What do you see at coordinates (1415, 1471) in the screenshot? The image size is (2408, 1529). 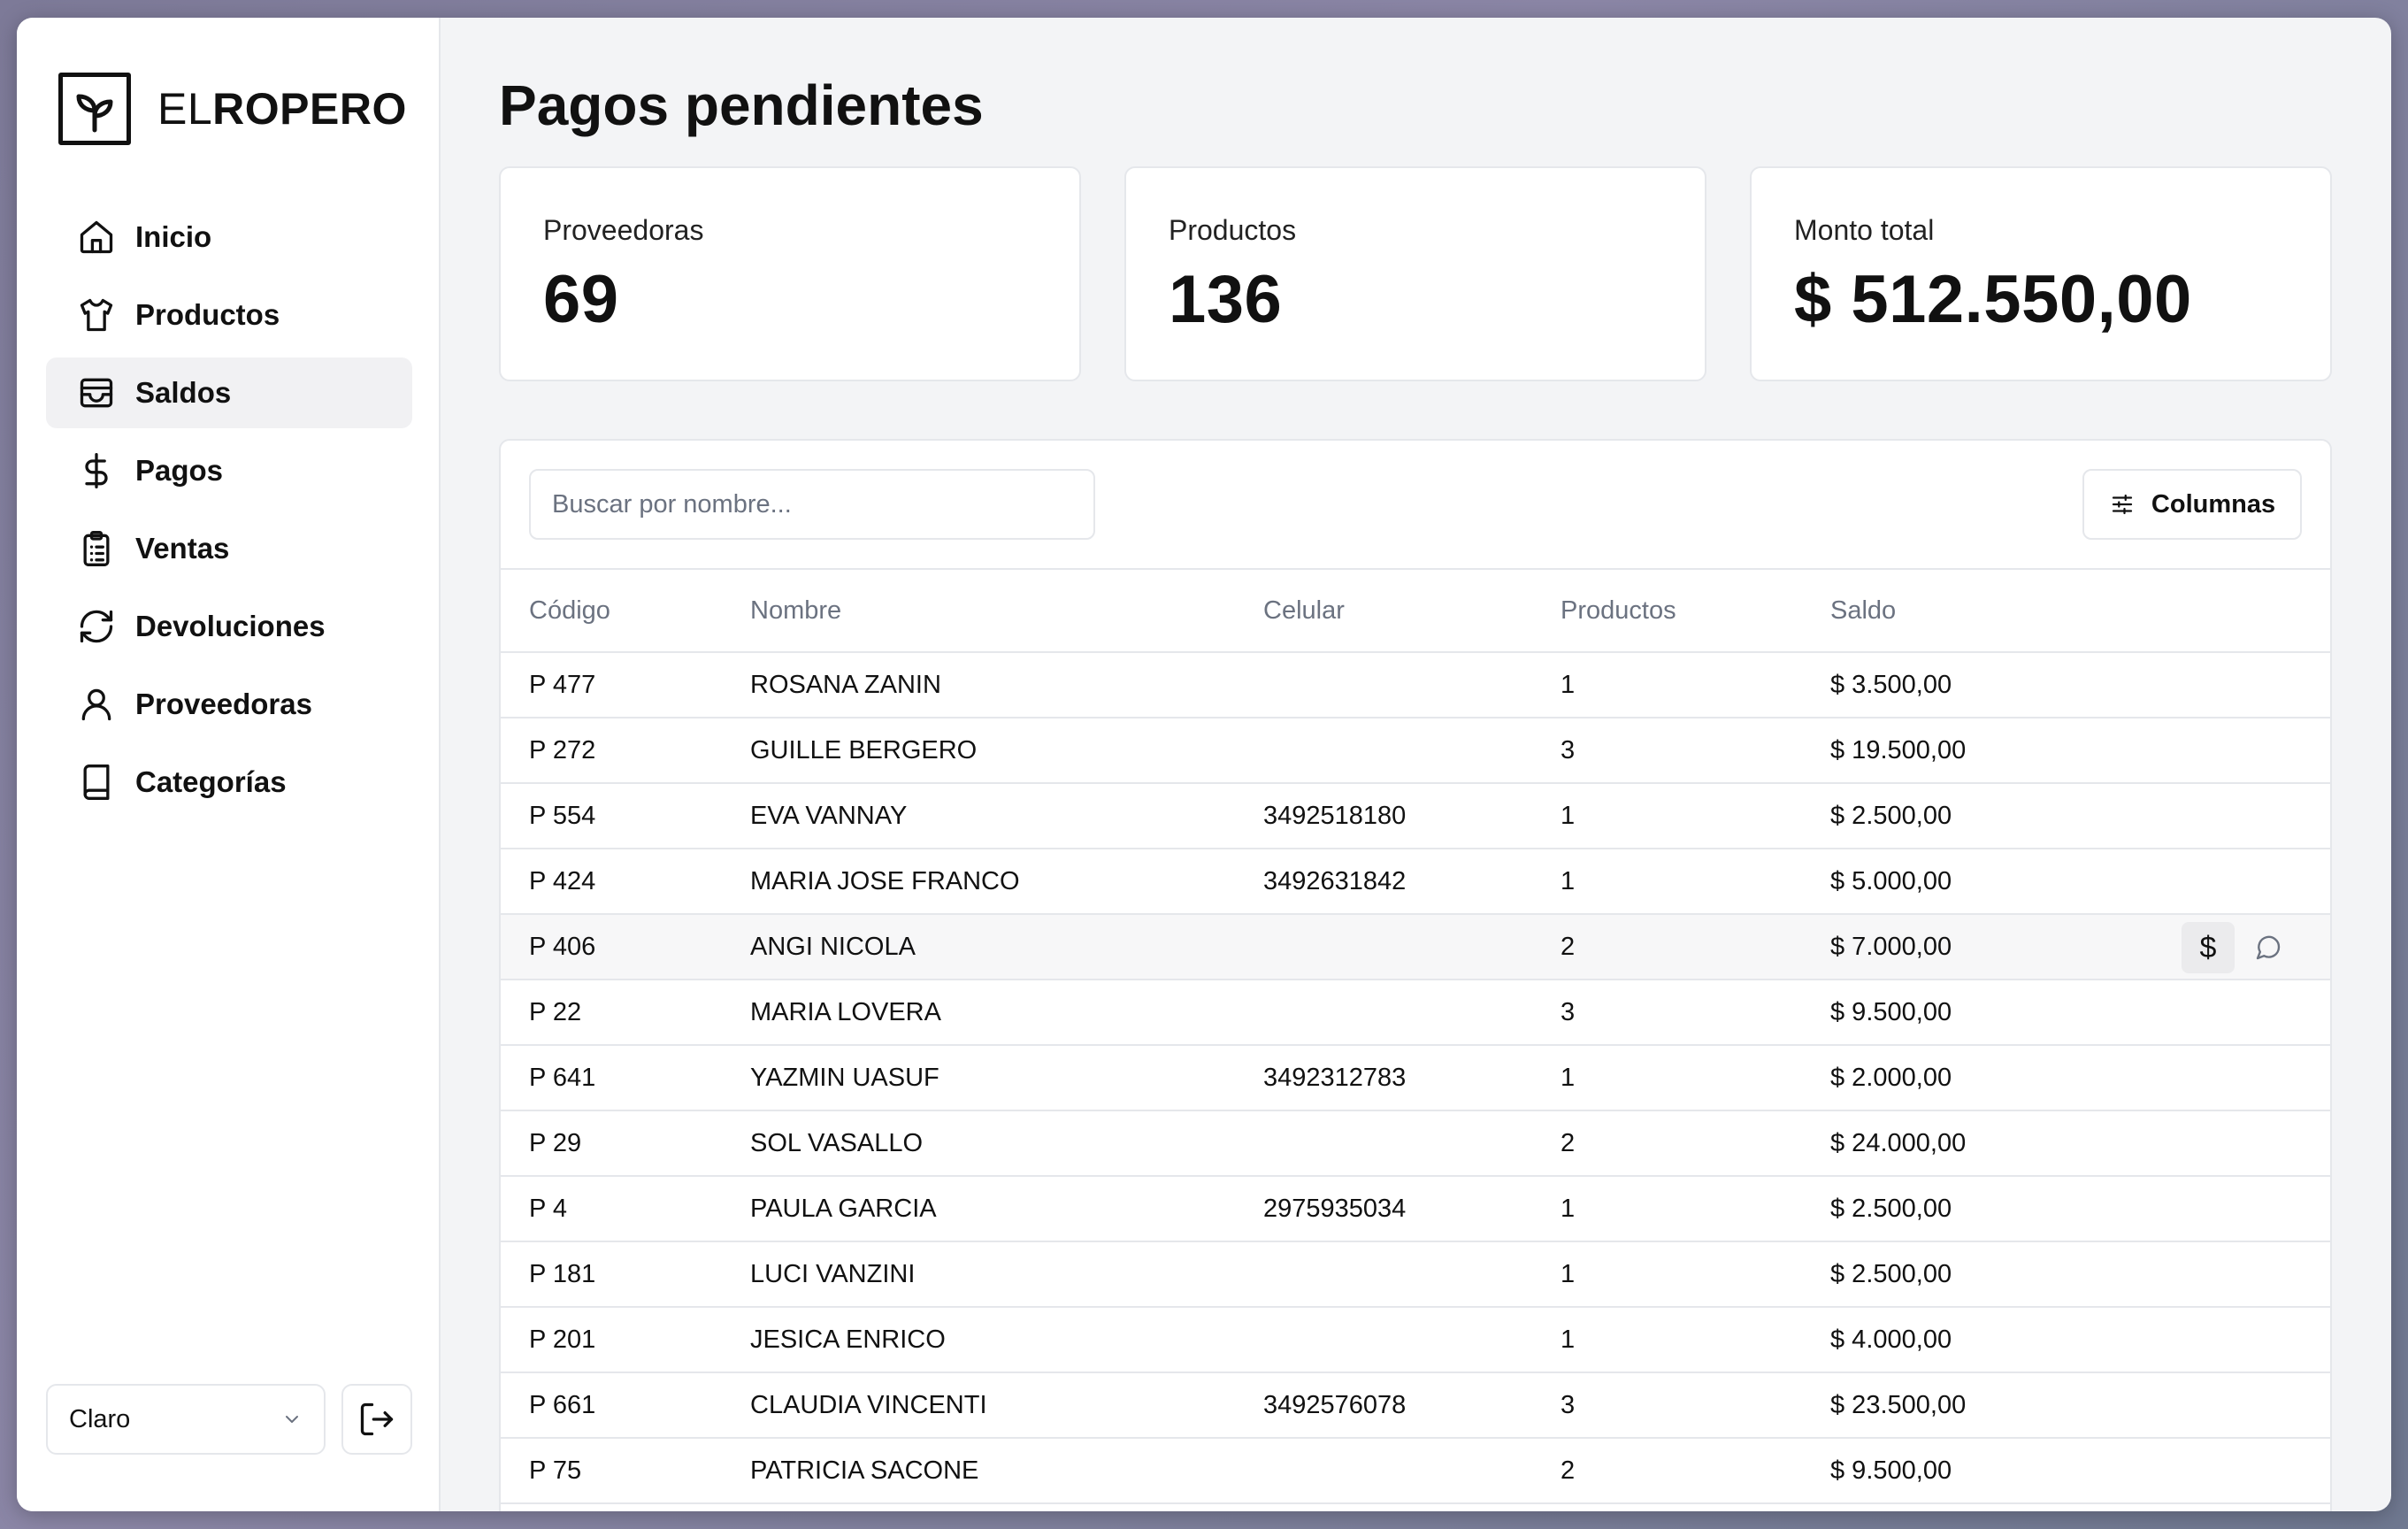 I see `table-row: P 75 PATRICIA SACONE 2 $ 9.500,00` at bounding box center [1415, 1471].